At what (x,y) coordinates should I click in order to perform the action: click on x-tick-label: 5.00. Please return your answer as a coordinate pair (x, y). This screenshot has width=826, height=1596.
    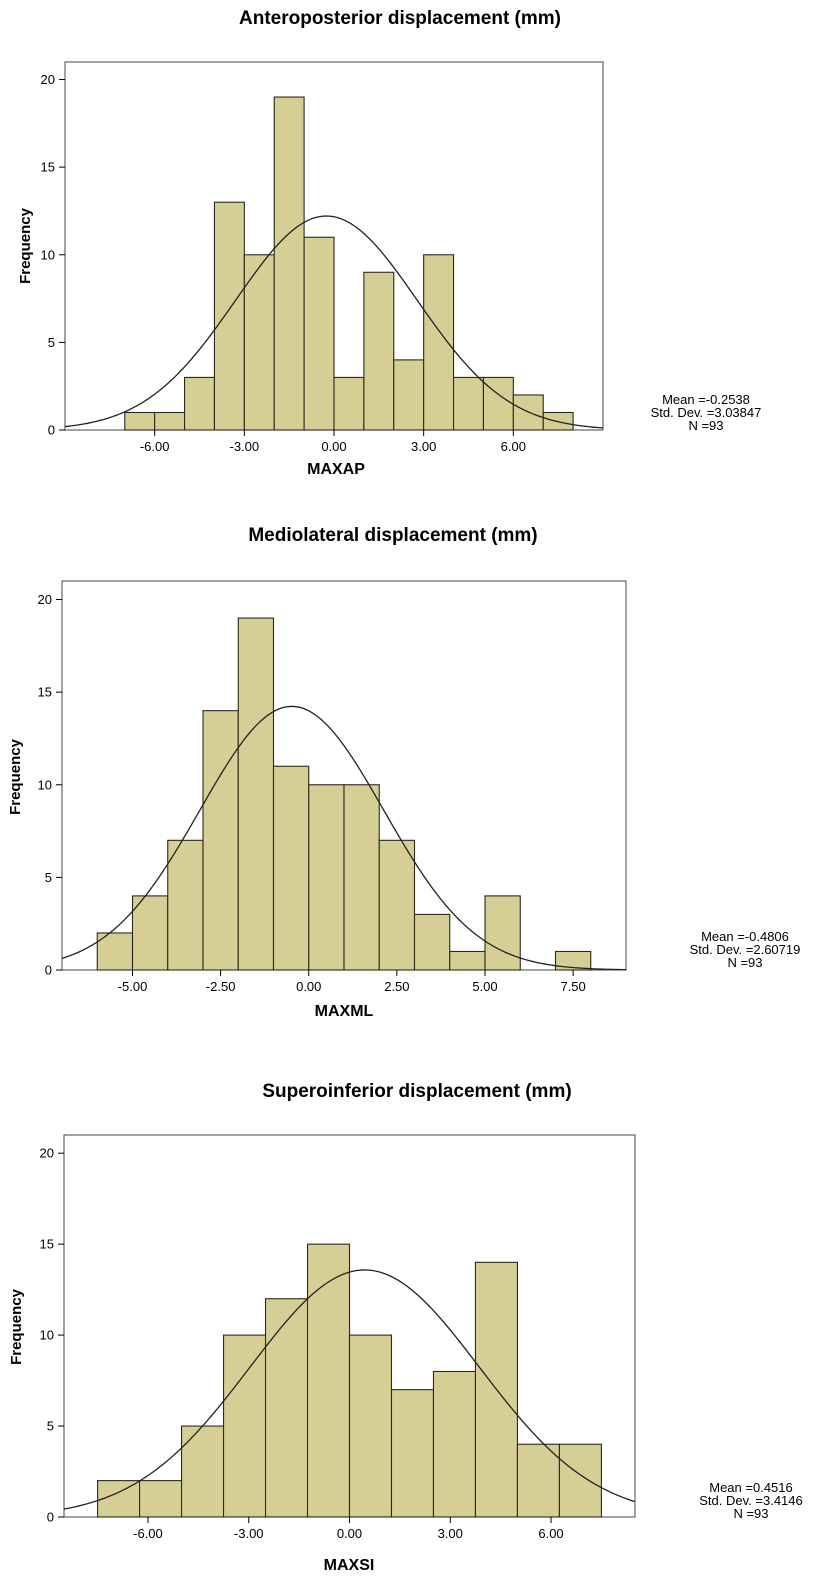
    Looking at the image, I should click on (484, 986).